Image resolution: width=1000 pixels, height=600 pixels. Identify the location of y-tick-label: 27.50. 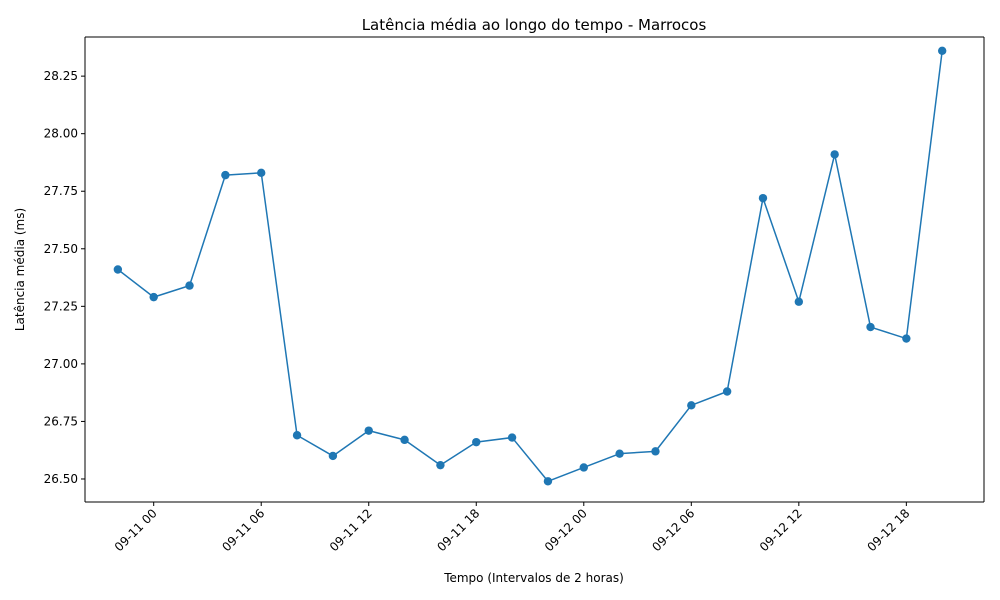
(61, 249).